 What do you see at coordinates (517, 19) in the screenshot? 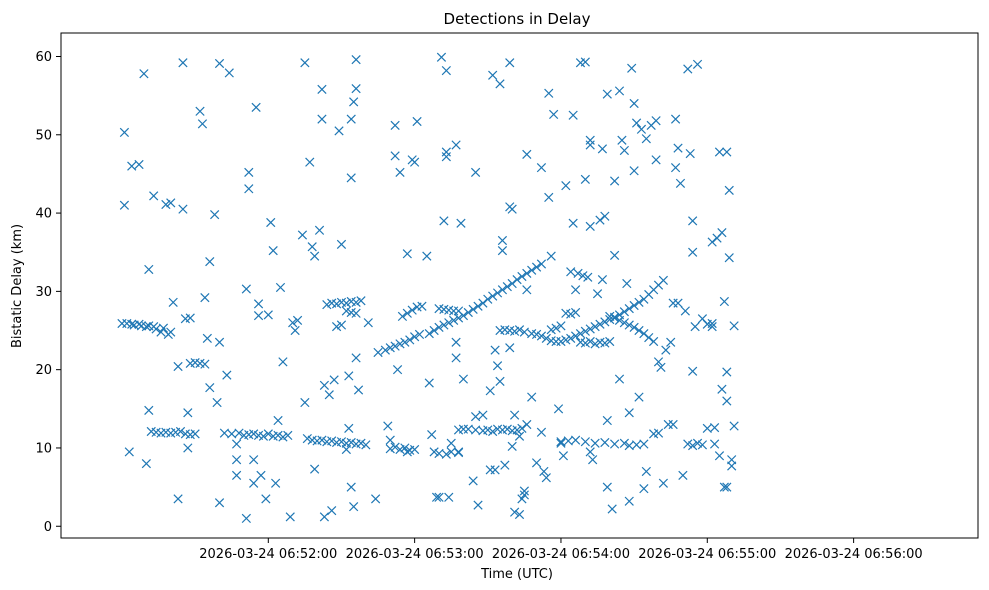
I see `chart-title: Detections in Delay` at bounding box center [517, 19].